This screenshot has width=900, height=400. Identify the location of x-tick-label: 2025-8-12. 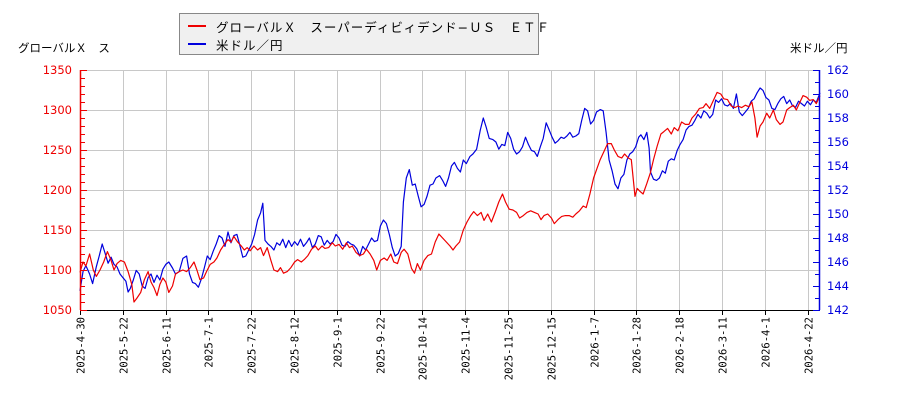
(296, 345).